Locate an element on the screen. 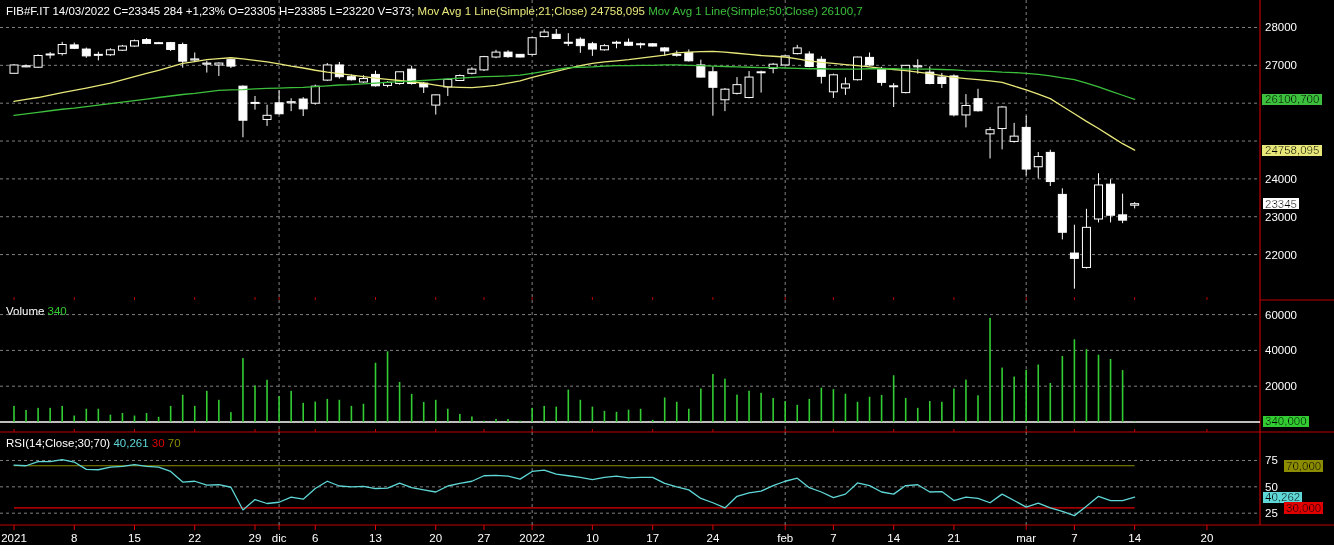  annotation: 26100,7 is located at coordinates (840, 11).